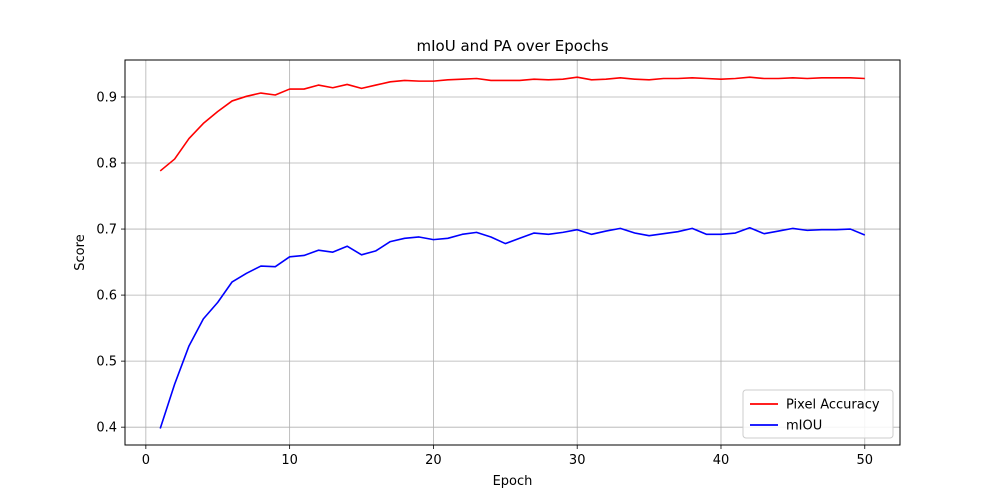 This screenshot has width=1000, height=500. Describe the element at coordinates (512, 124) in the screenshot. I see `pixel-accuracy-line` at that location.